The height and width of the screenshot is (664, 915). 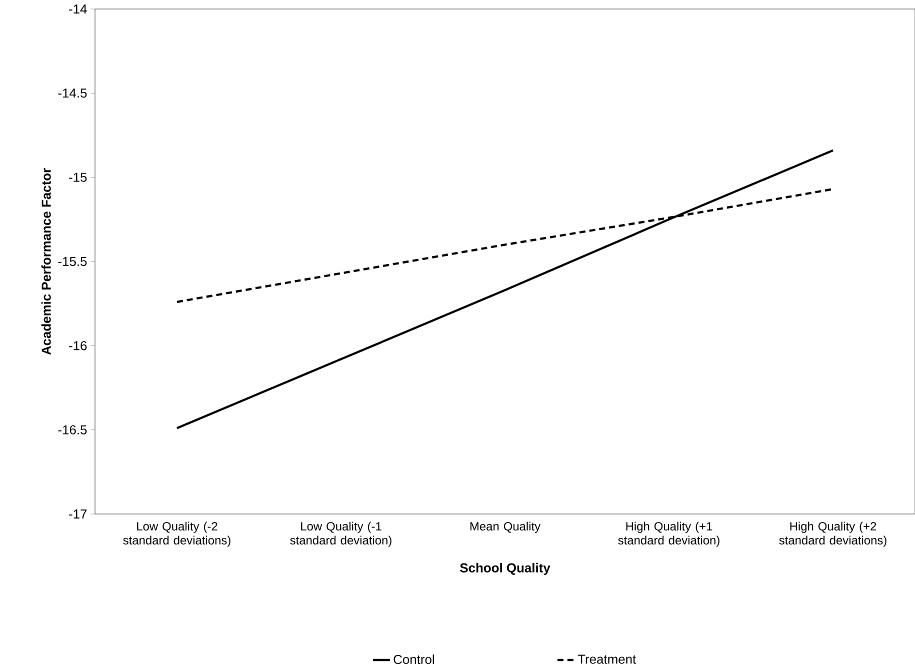 I want to click on y-tick-label: -14, so click(x=78, y=9).